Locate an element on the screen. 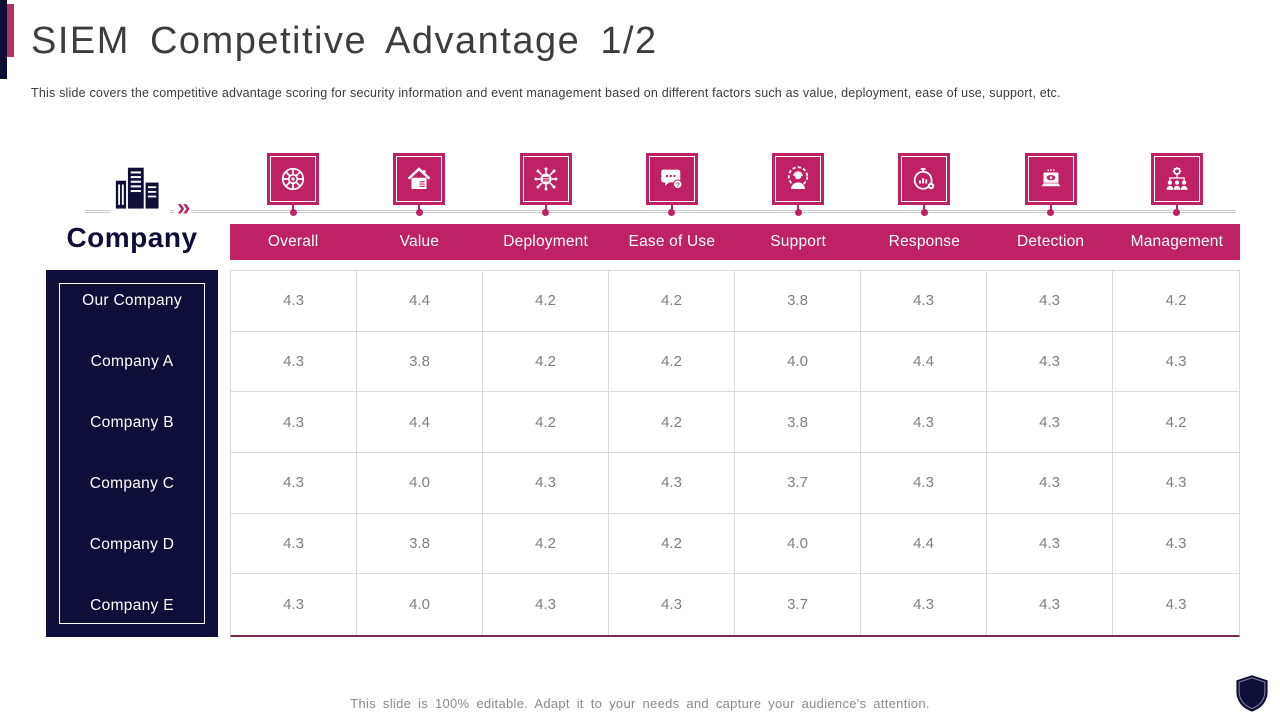  column-header-management: Management is located at coordinates (1177, 241).